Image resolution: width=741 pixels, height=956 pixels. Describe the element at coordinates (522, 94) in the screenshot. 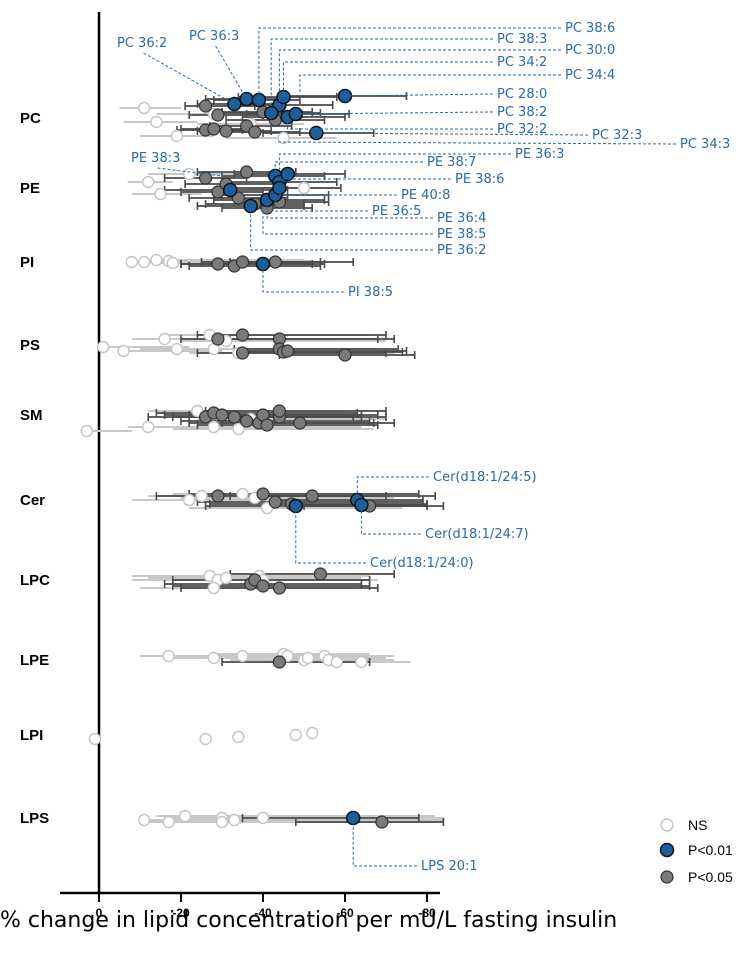

I see `annotation-label: PC 28:0` at that location.